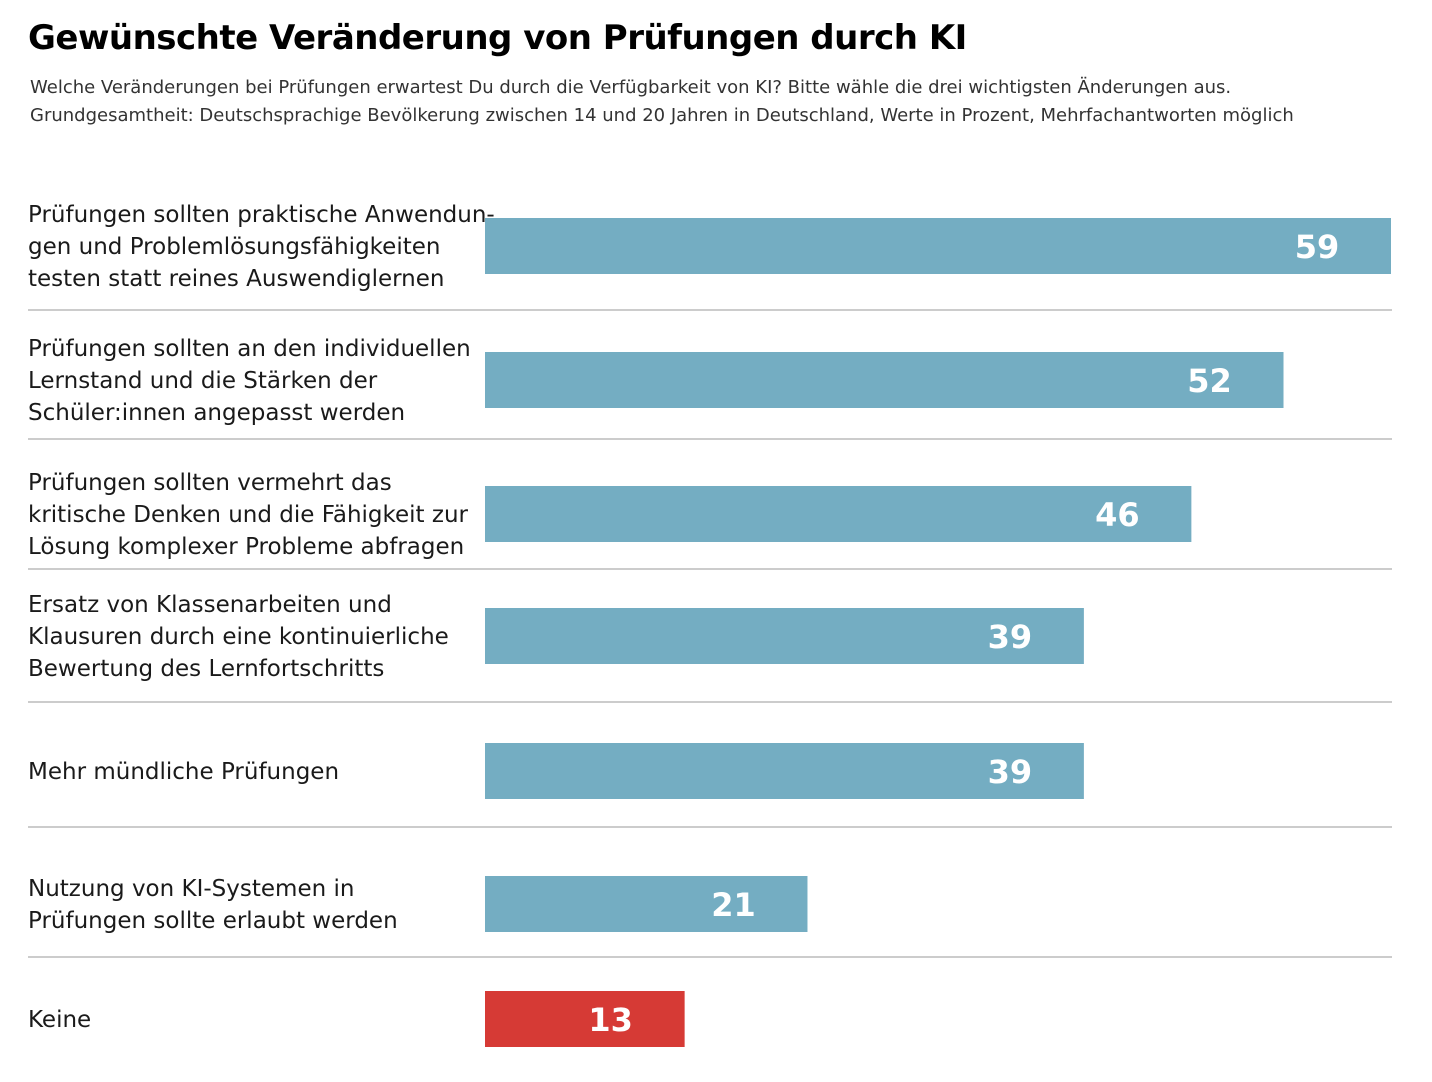 This screenshot has width=1432, height=1082. I want to click on category-label: Keine, so click(59, 1020).